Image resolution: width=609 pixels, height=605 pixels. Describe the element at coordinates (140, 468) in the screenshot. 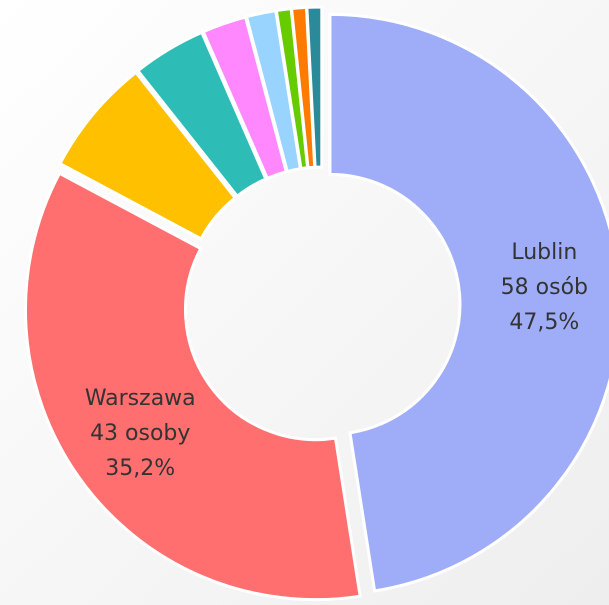

I see `slice-percent: 35,2%` at that location.